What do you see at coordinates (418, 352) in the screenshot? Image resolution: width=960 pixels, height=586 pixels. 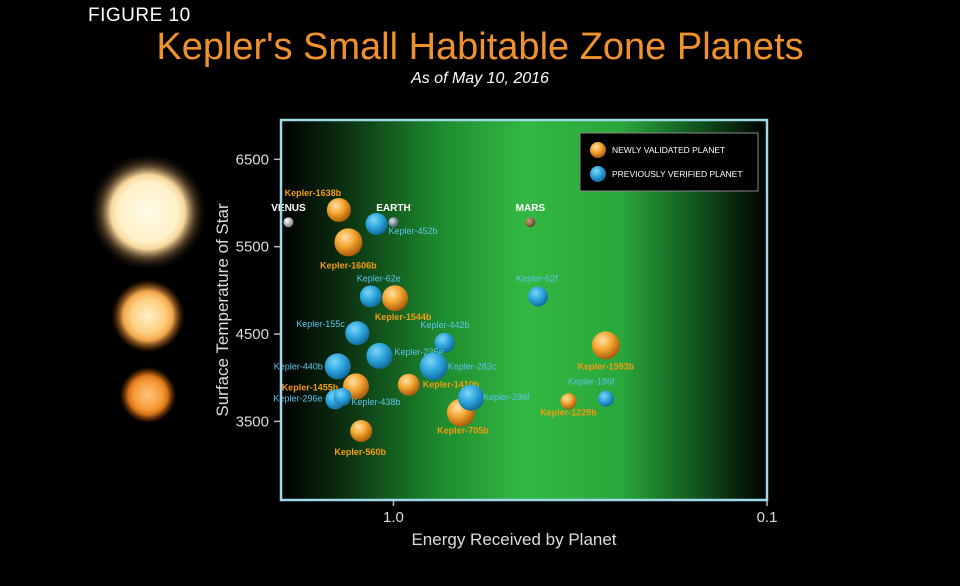 I see `planet-label-kepler-235e: Kepler-235e` at bounding box center [418, 352].